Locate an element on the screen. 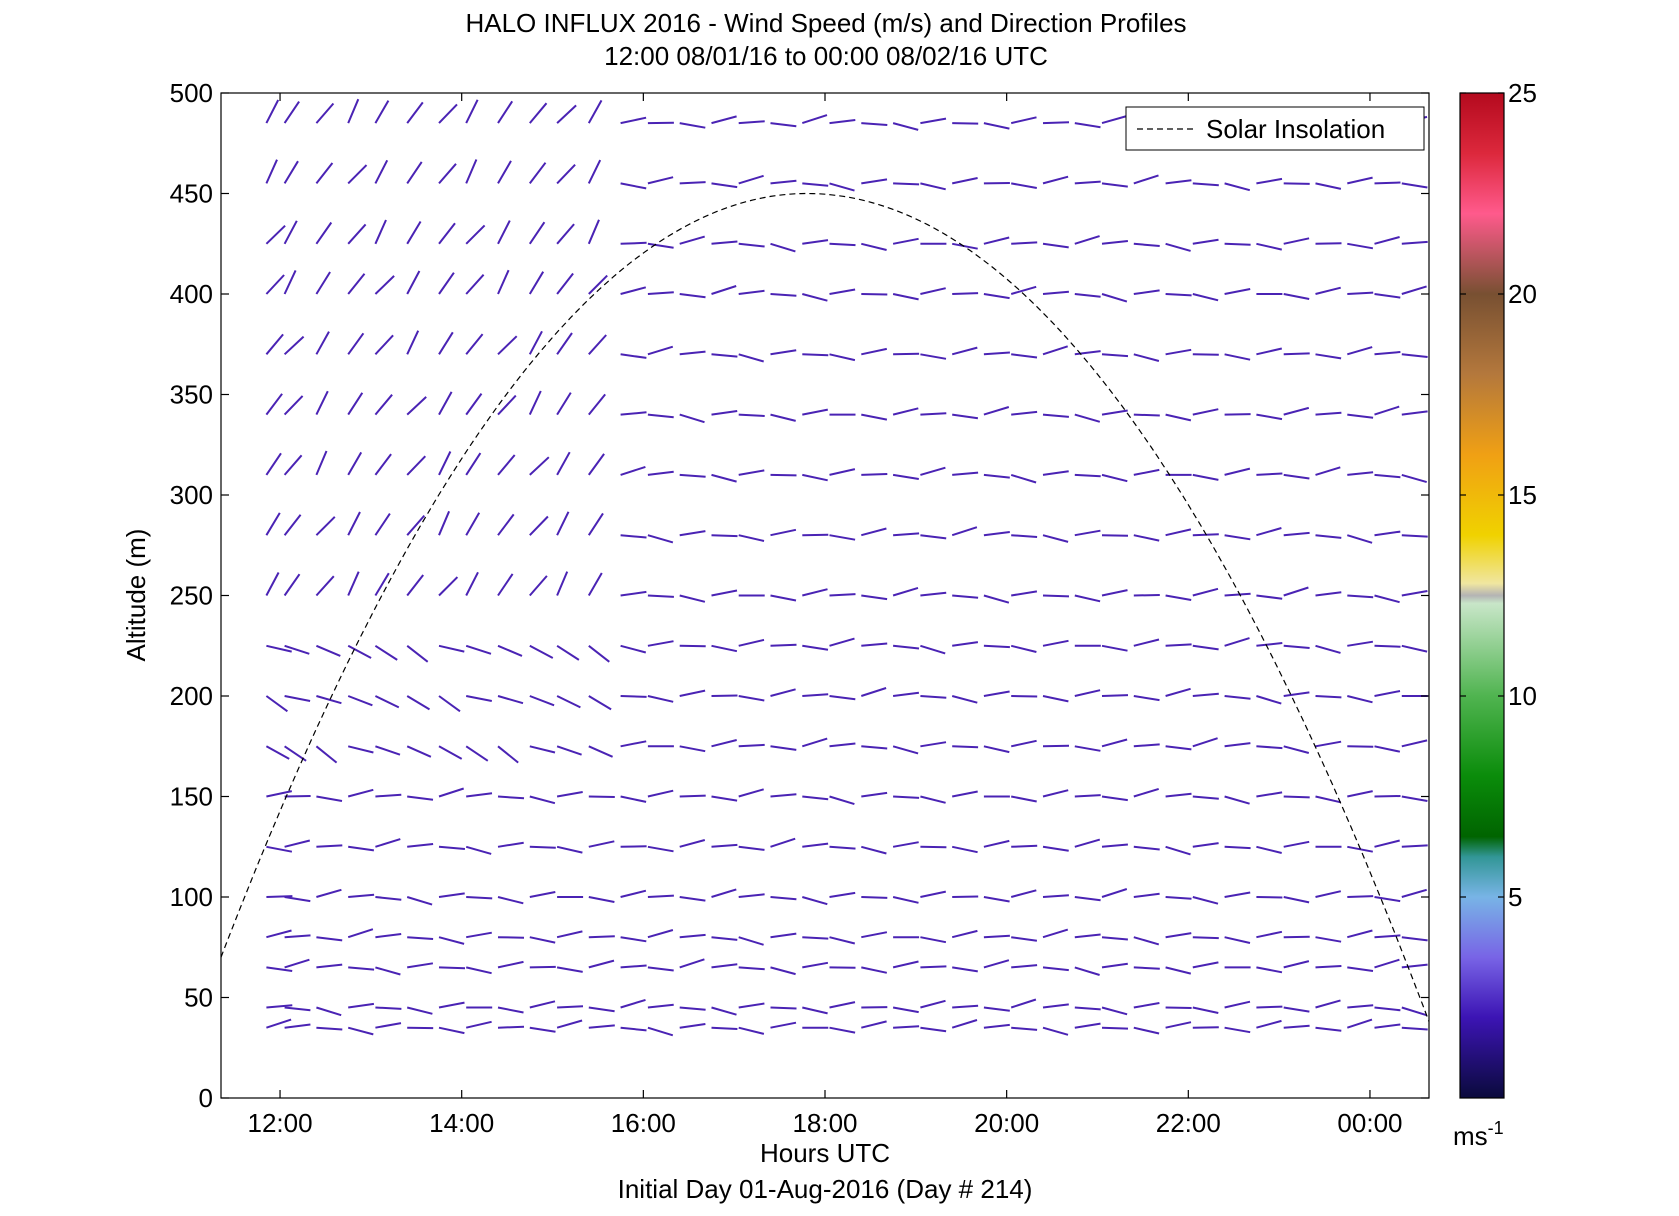 This screenshot has width=1679, height=1216. x-tick-label: 12:00 is located at coordinates (279, 1123).